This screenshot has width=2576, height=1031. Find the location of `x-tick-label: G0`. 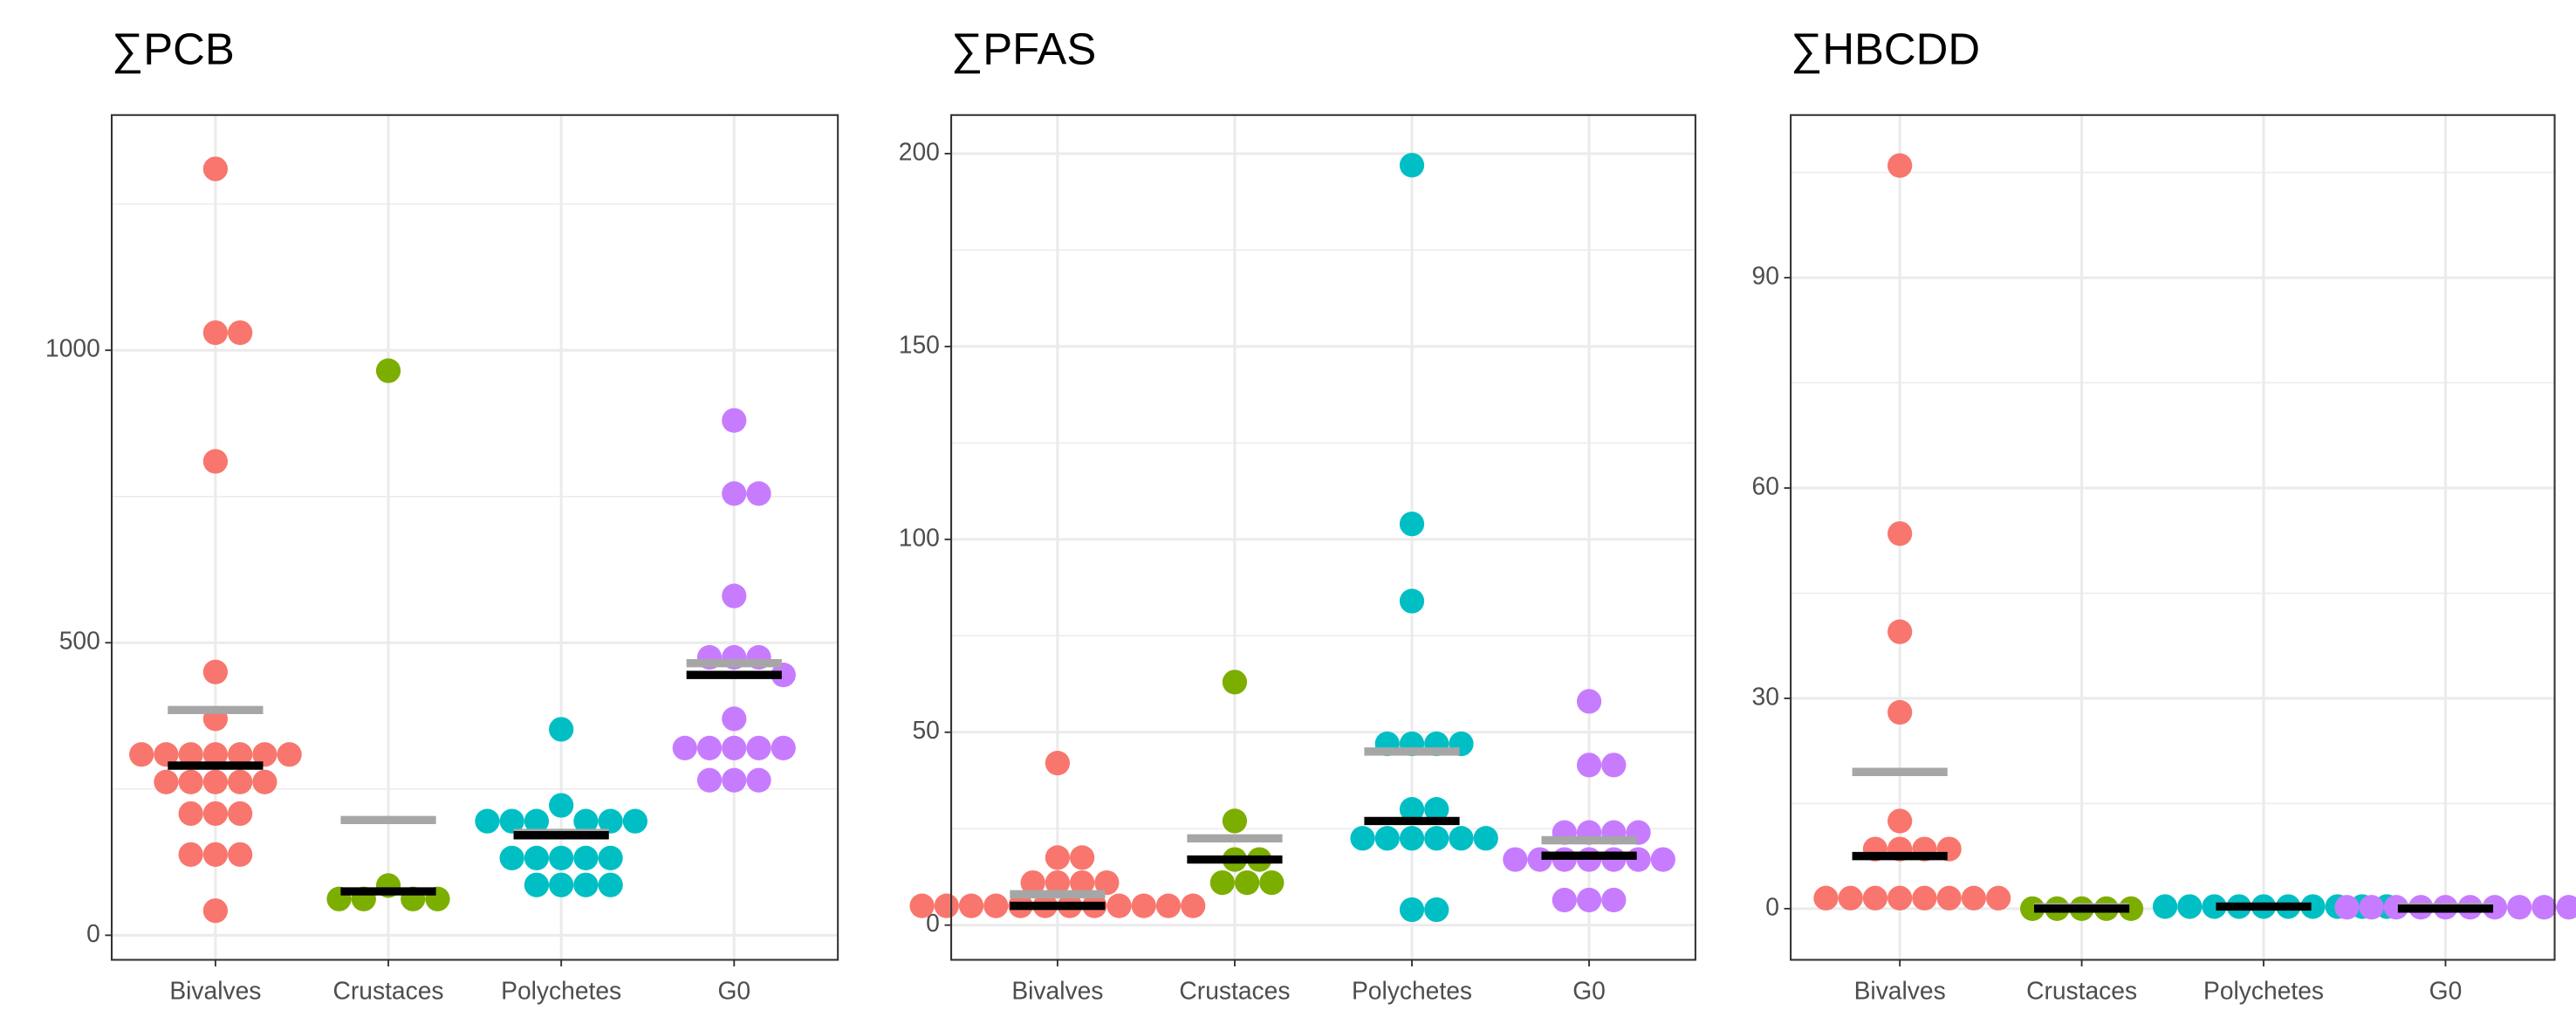

x-tick-label: G0 is located at coordinates (1589, 991).